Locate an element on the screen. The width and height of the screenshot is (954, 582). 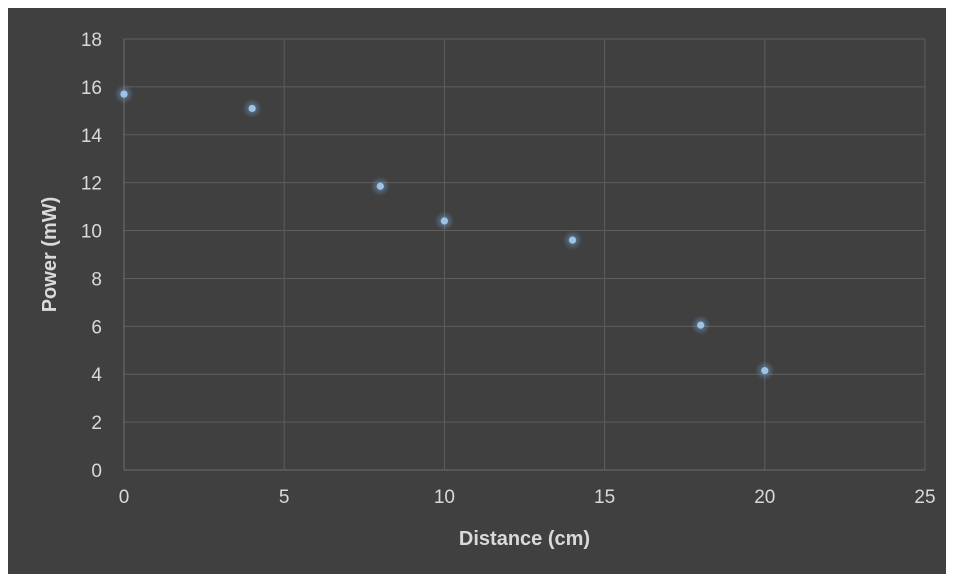
y-tick-label: 6 is located at coordinates (96, 327).